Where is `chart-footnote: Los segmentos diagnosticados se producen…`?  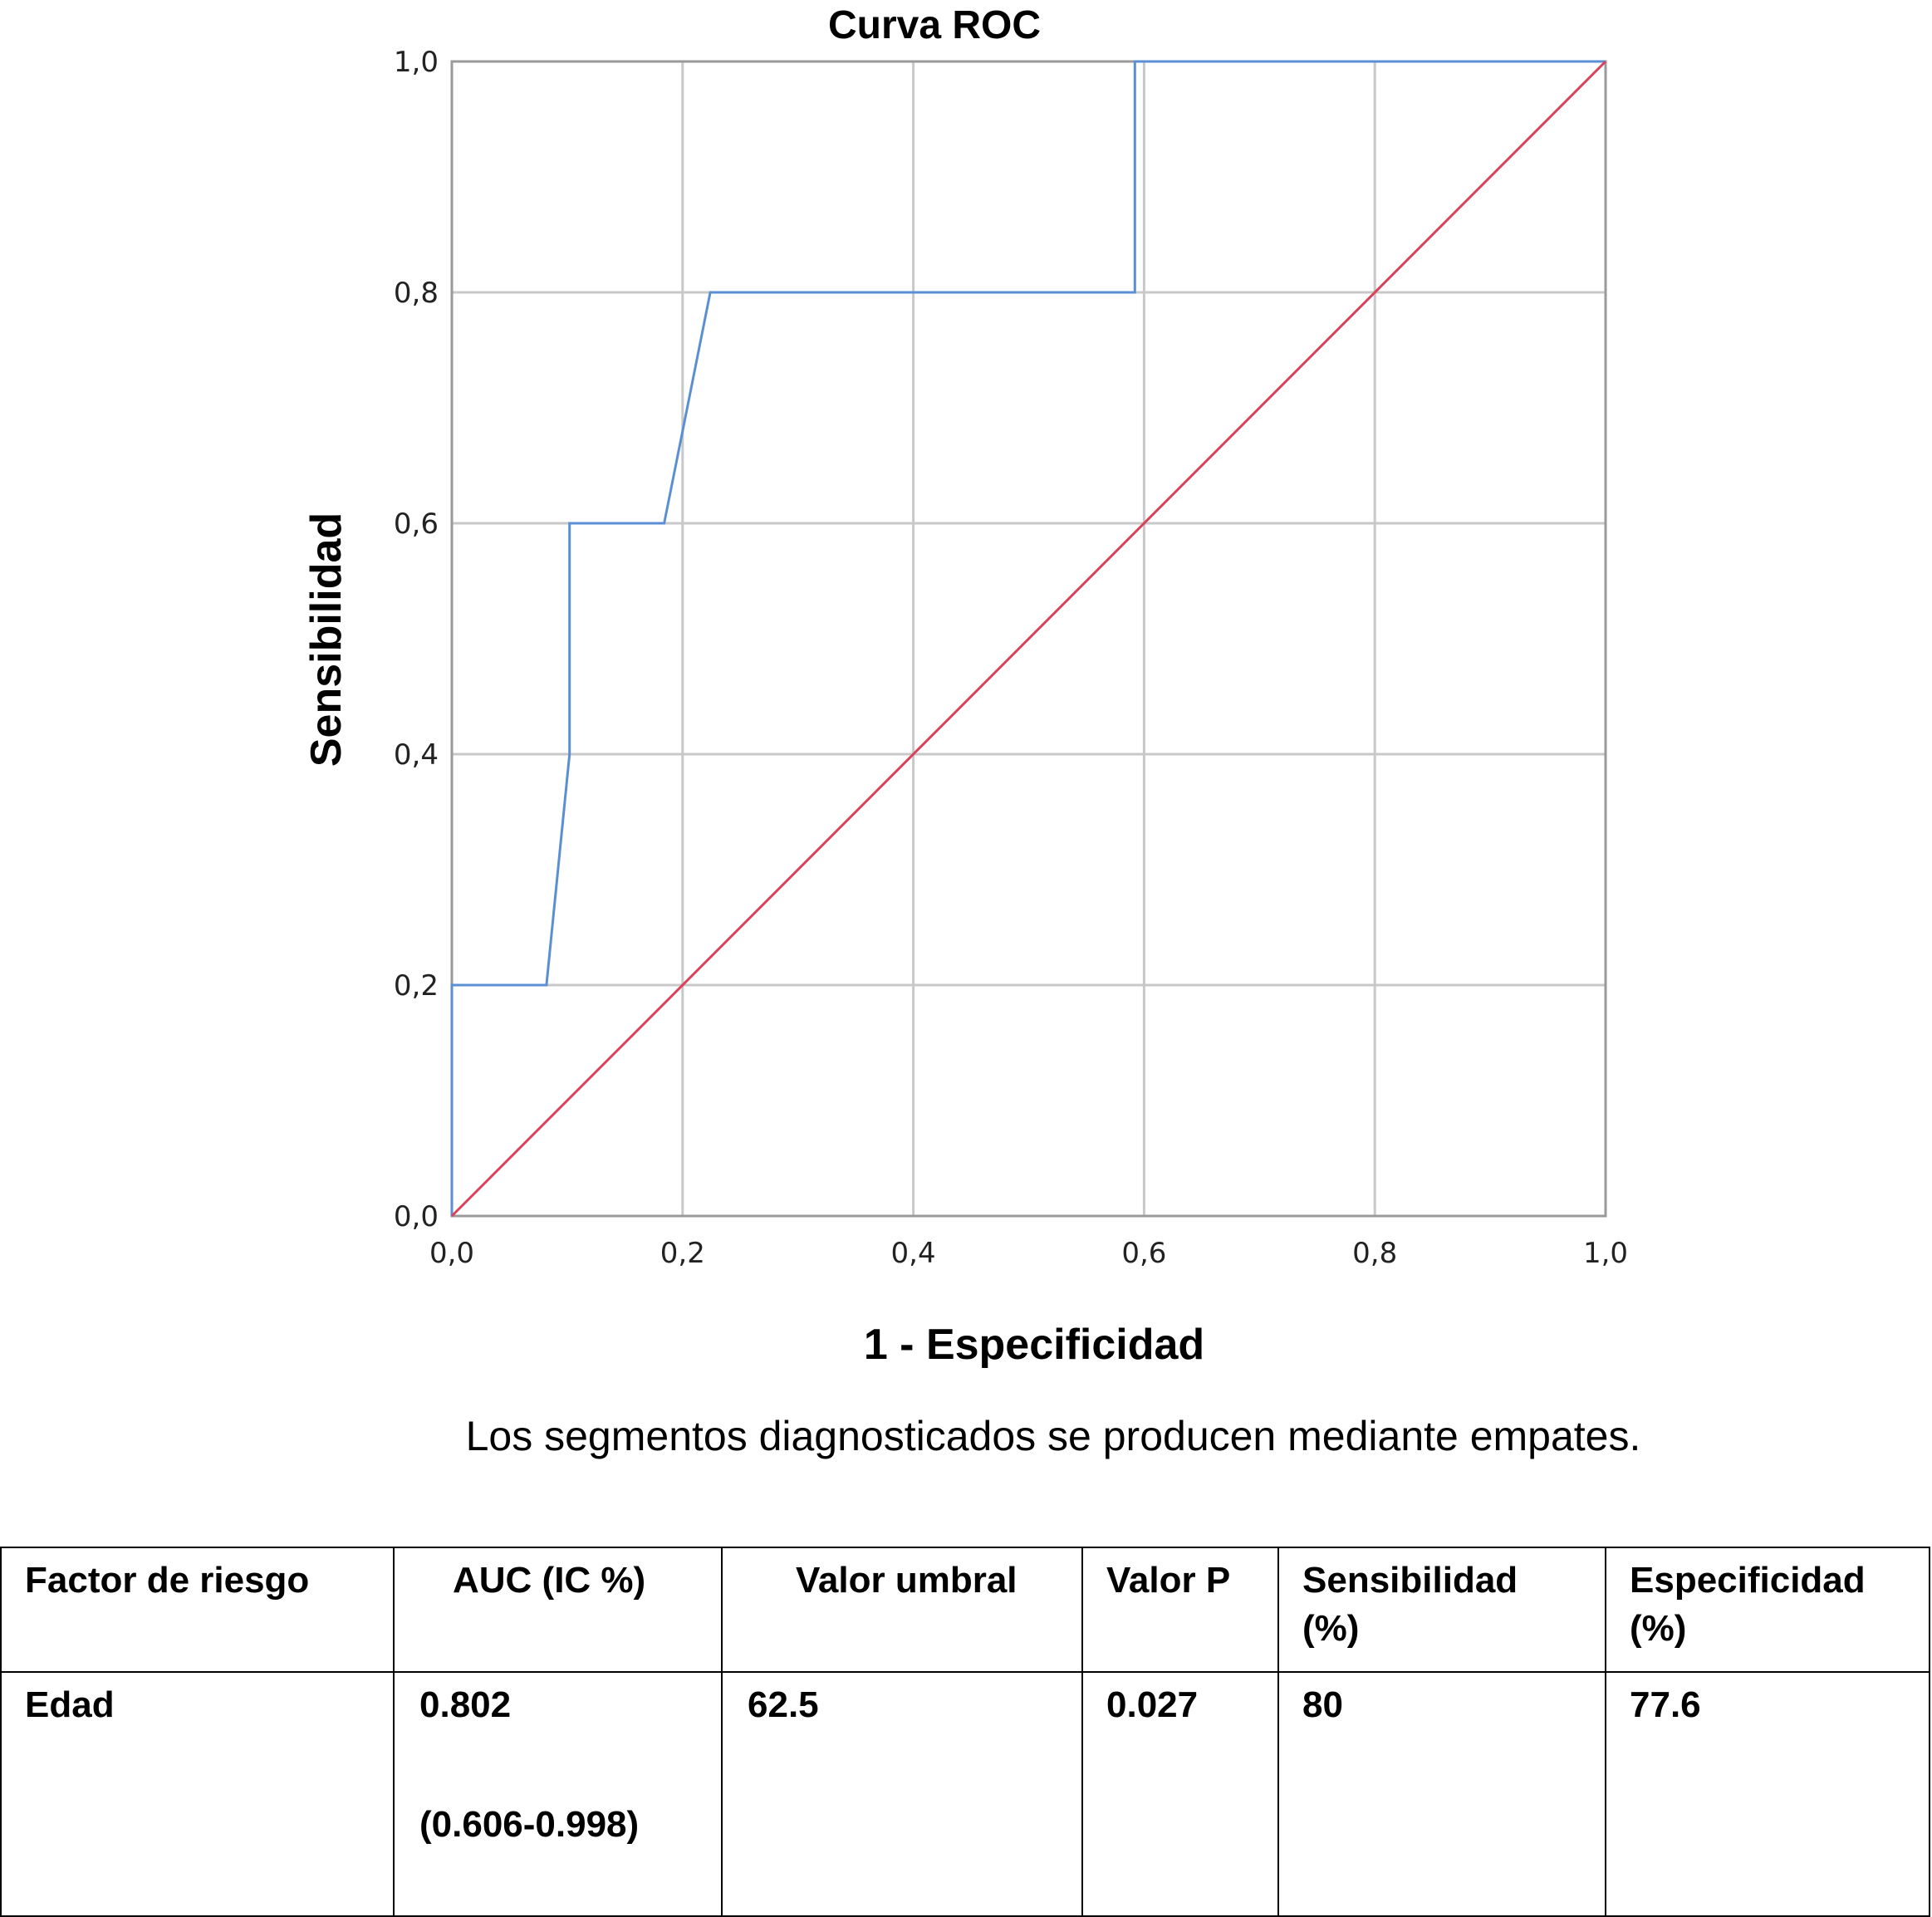 chart-footnote: Los segmentos diagnosticados se producen… is located at coordinates (1053, 1436).